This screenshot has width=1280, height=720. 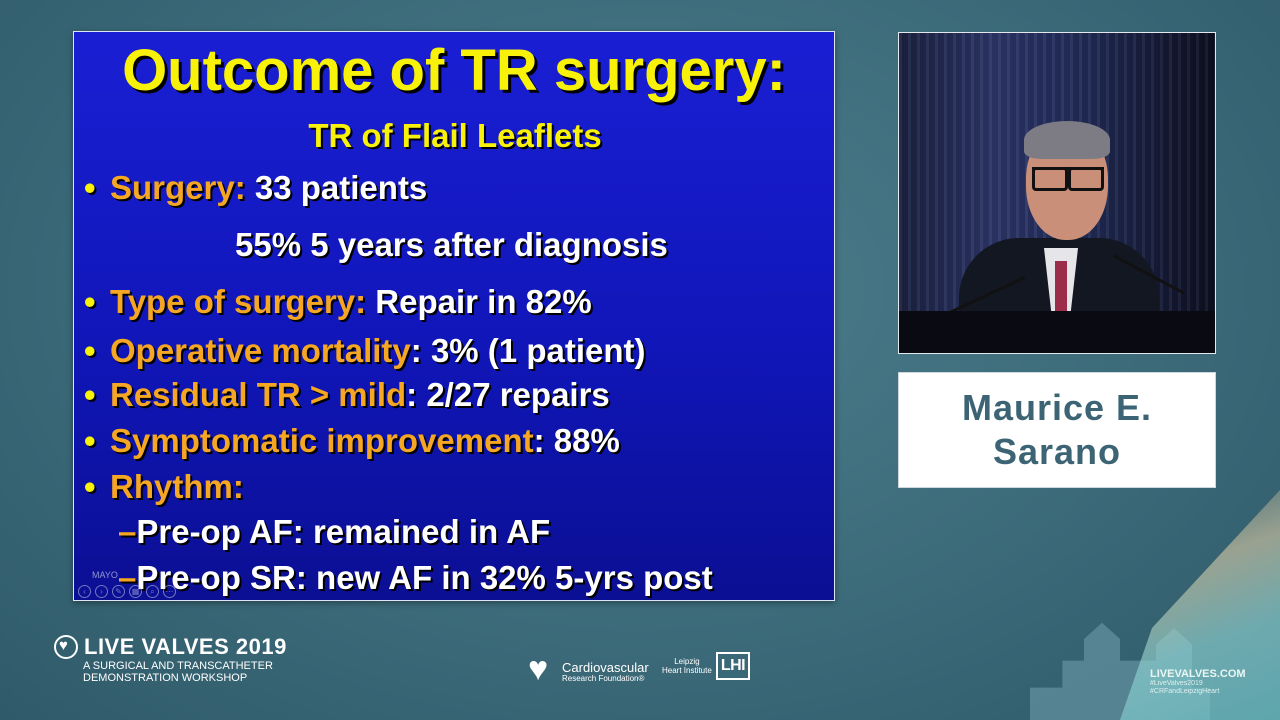 What do you see at coordinates (238, 301) in the screenshot?
I see `bullet-key: Type of surgery:` at bounding box center [238, 301].